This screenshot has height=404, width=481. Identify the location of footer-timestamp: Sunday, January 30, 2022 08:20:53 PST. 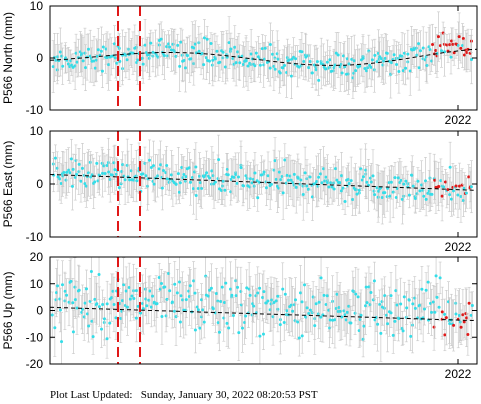
(229, 395).